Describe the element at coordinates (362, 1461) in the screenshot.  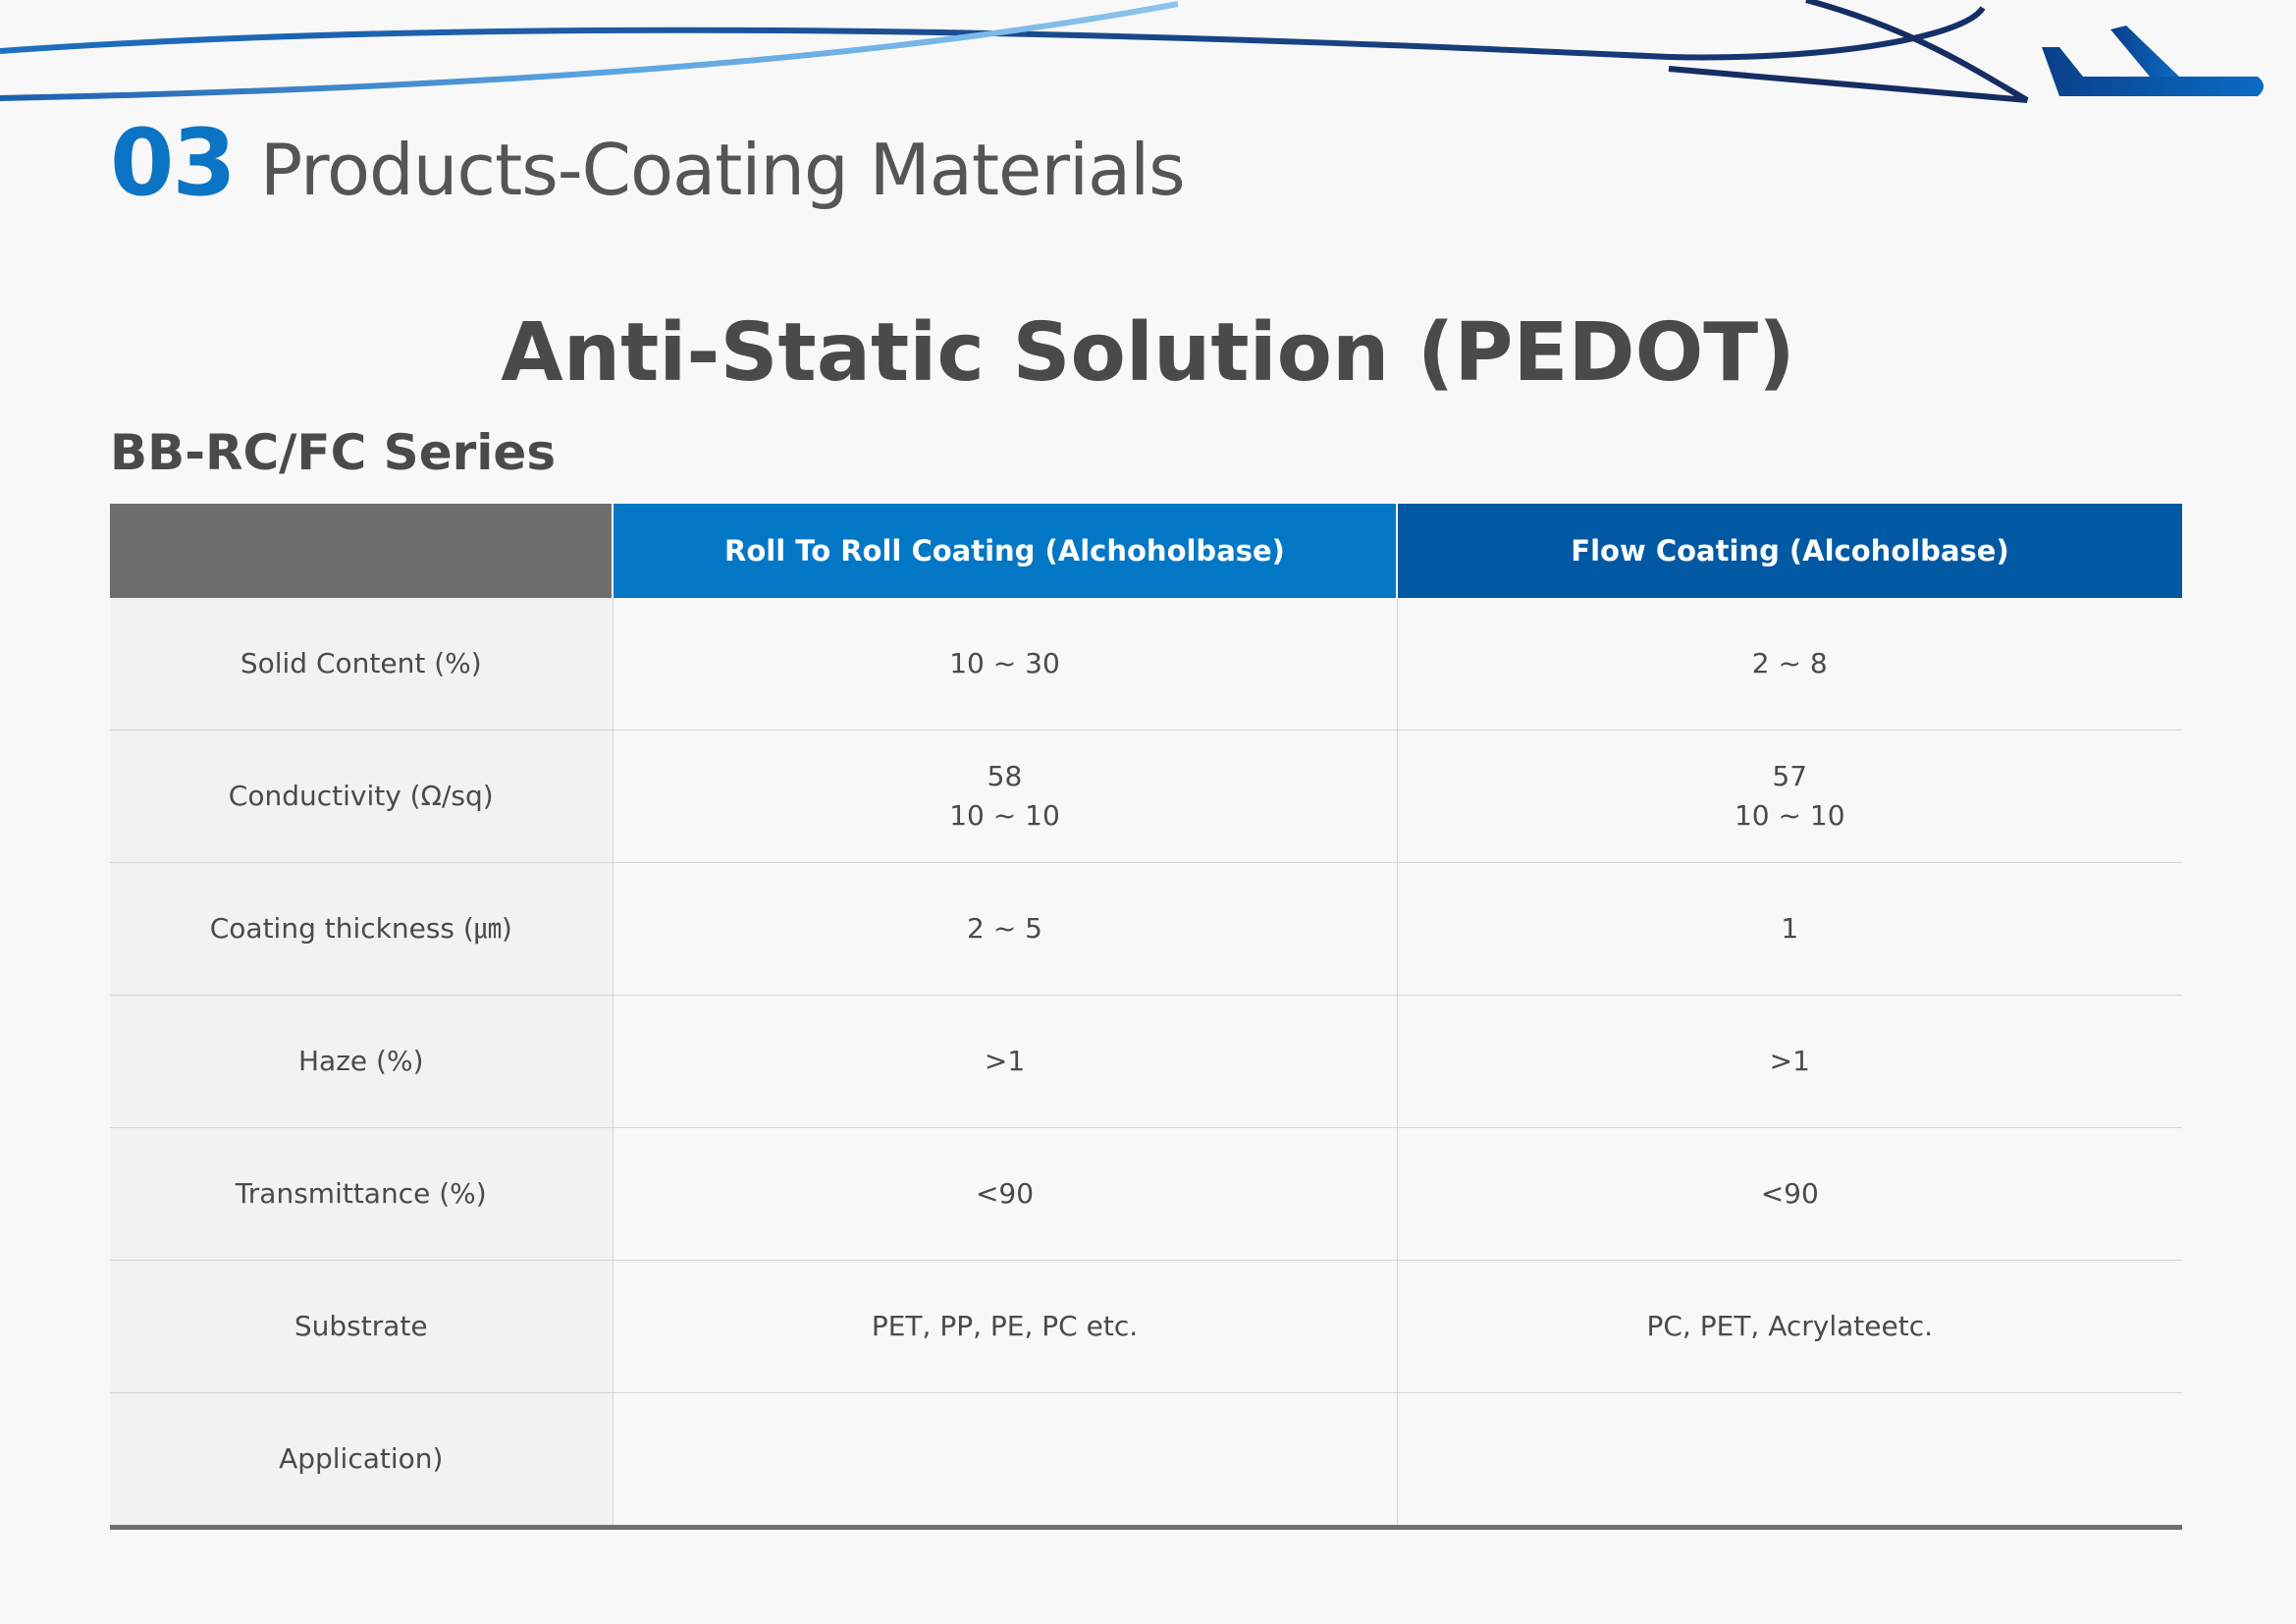
I see `row-label: Application)` at that location.